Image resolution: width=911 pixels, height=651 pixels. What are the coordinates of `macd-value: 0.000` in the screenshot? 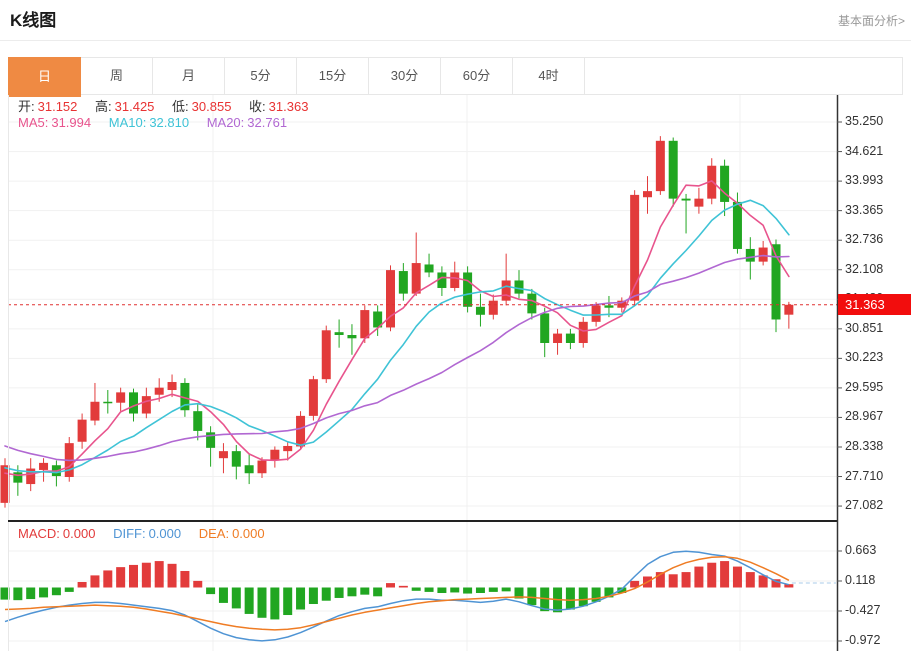 It's located at (79, 533).